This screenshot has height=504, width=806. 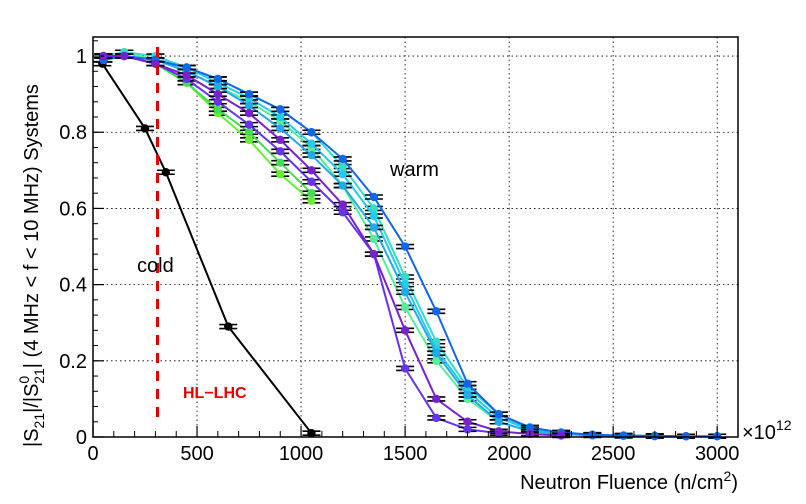 I want to click on y-tick-label: 0.4, so click(x=73, y=286).